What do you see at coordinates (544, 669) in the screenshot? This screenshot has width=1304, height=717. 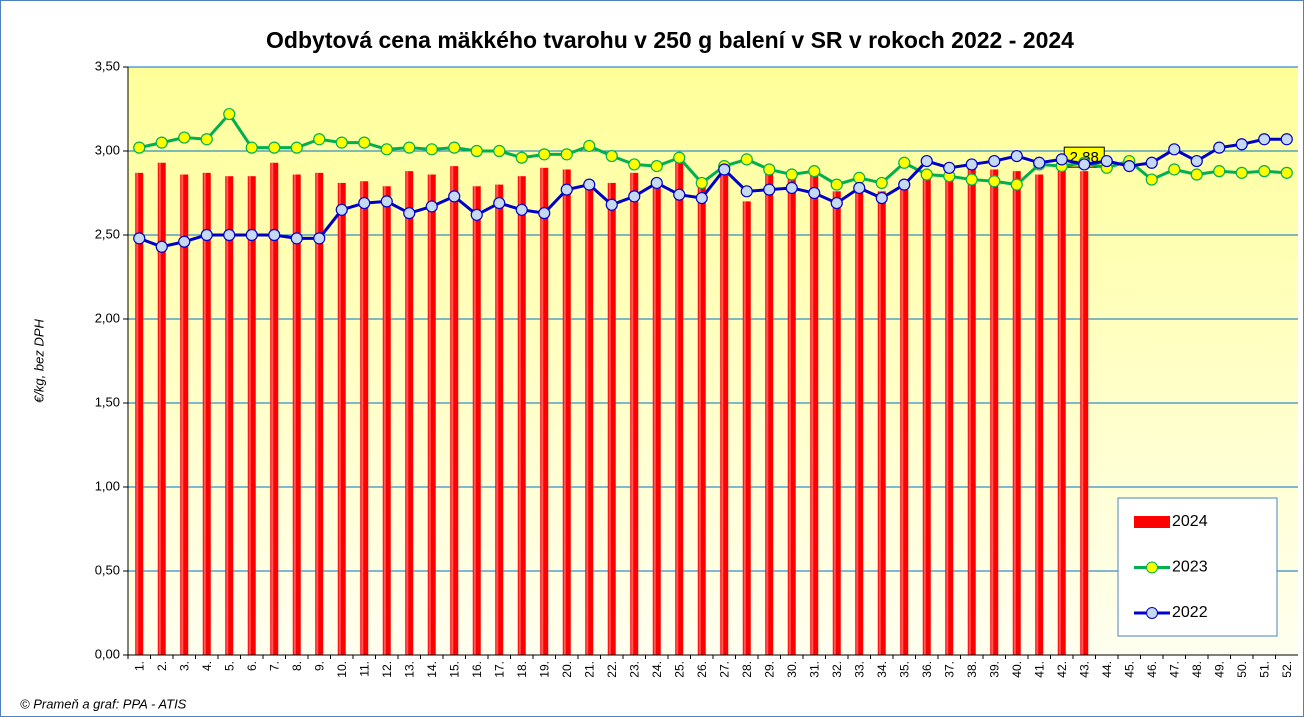 I see `x-tick-label: 19.` at bounding box center [544, 669].